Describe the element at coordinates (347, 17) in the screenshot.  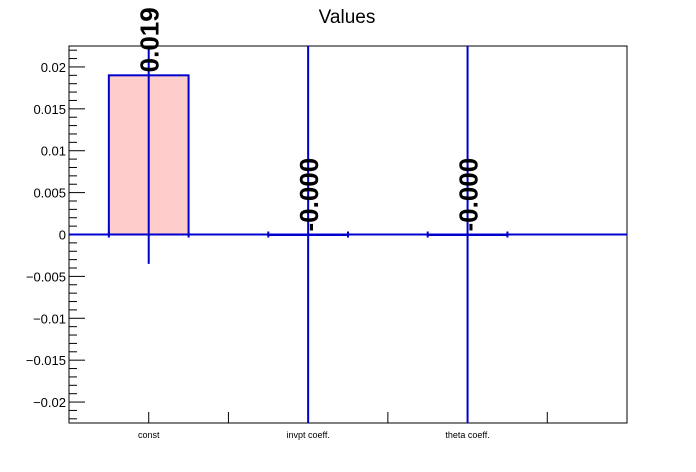
I see `chart-title: Values` at that location.